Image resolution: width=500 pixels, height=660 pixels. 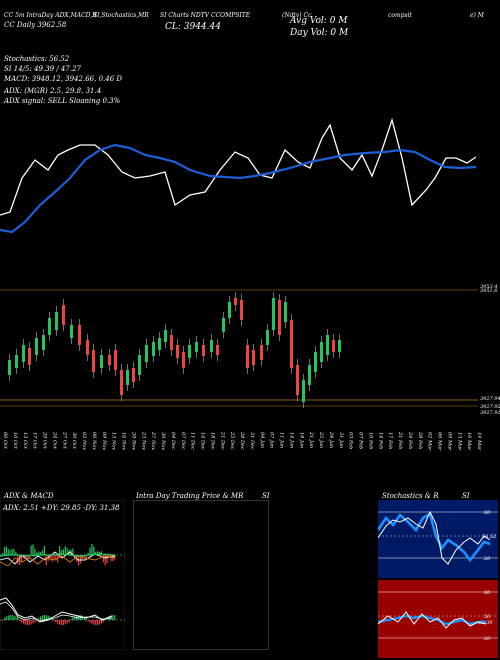 I want to click on date-tick-label: 17 Feb, so click(x=390, y=440).